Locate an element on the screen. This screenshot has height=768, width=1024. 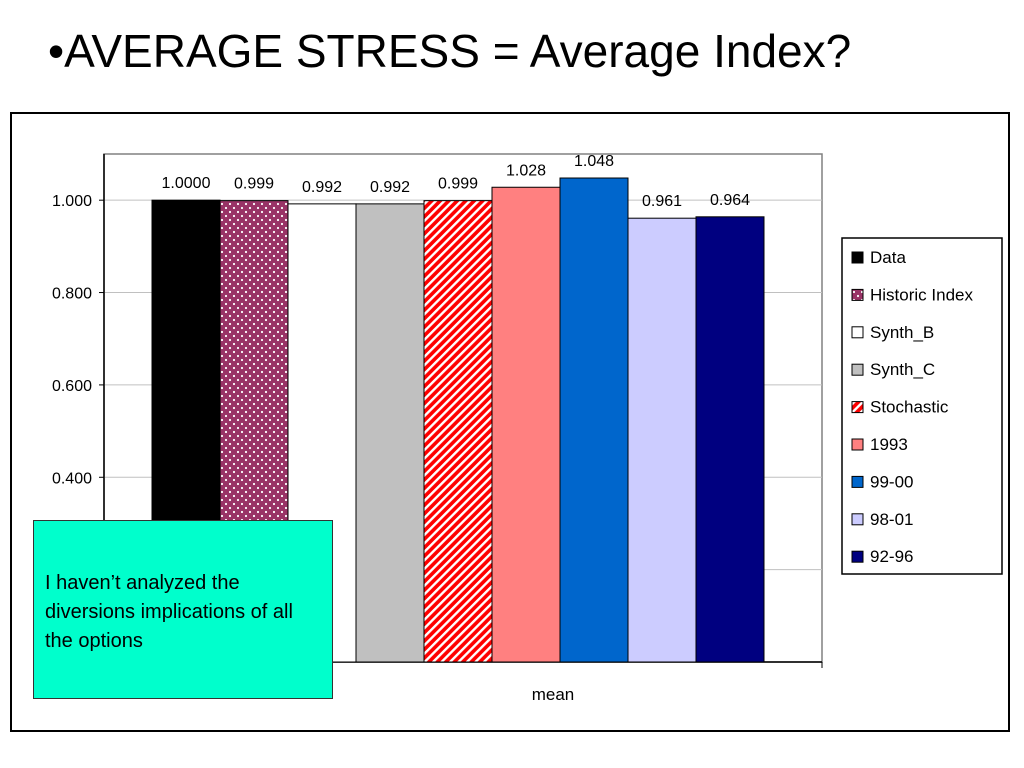
legend-label: 1993 is located at coordinates (889, 444).